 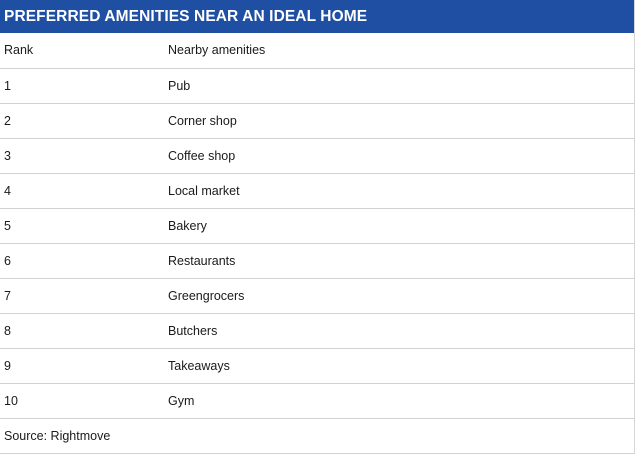 I want to click on title-bar: PREFERRED AMENITIES NEAR AN IDEAL HOME, so click(x=317, y=16).